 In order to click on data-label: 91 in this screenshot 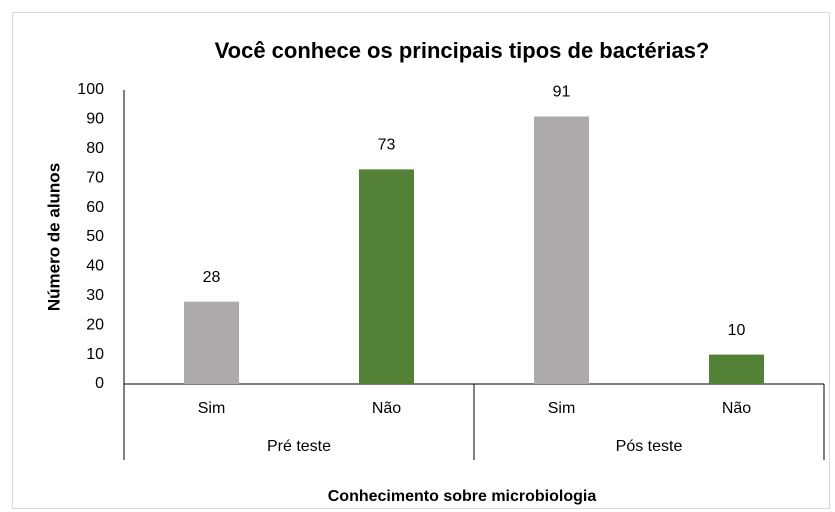, I will do `click(562, 92)`.